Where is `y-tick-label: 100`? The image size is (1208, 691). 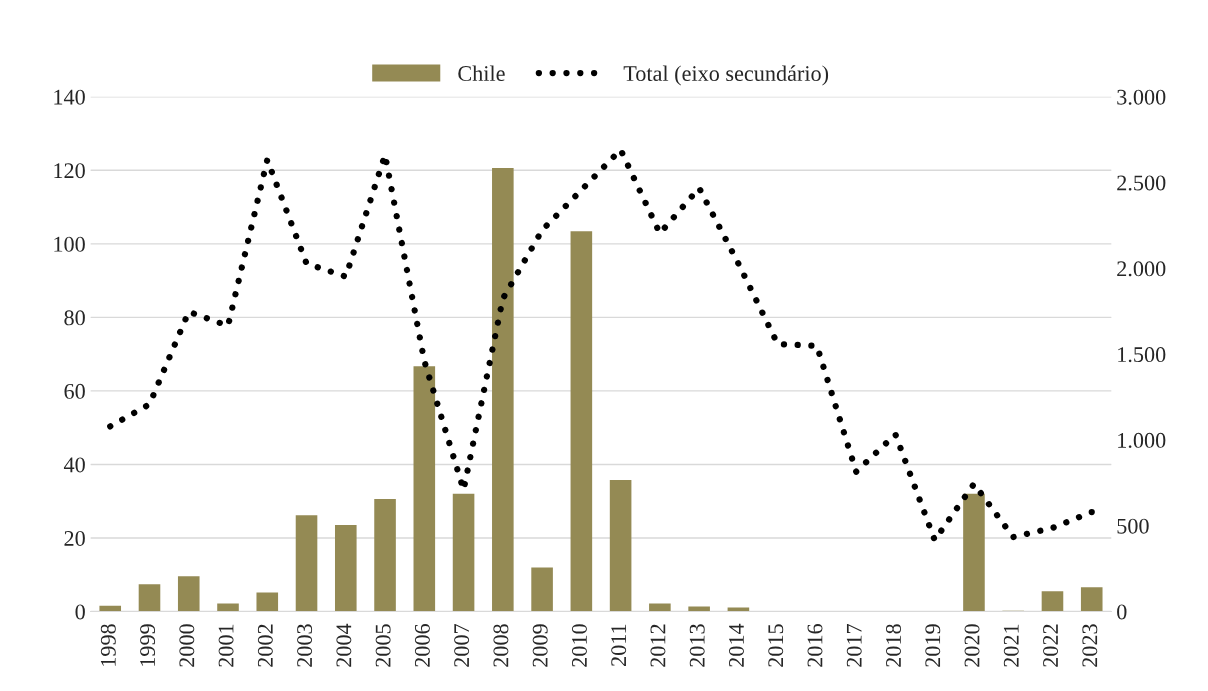
y-tick-label: 100 is located at coordinates (69, 244).